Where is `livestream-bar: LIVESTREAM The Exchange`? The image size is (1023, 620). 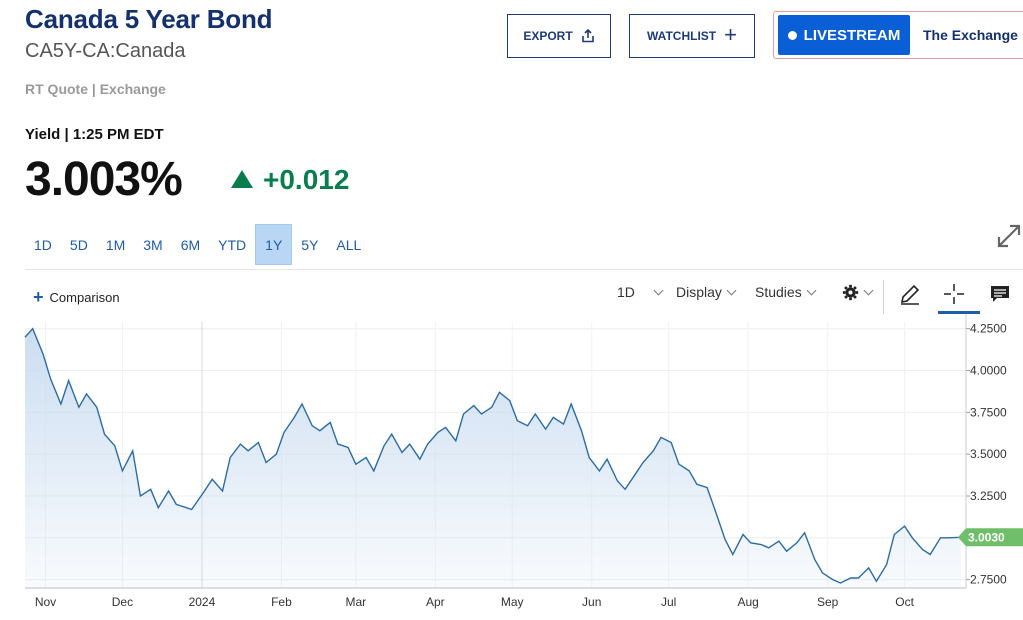
livestream-bar: LIVESTREAM The Exchange is located at coordinates (898, 35).